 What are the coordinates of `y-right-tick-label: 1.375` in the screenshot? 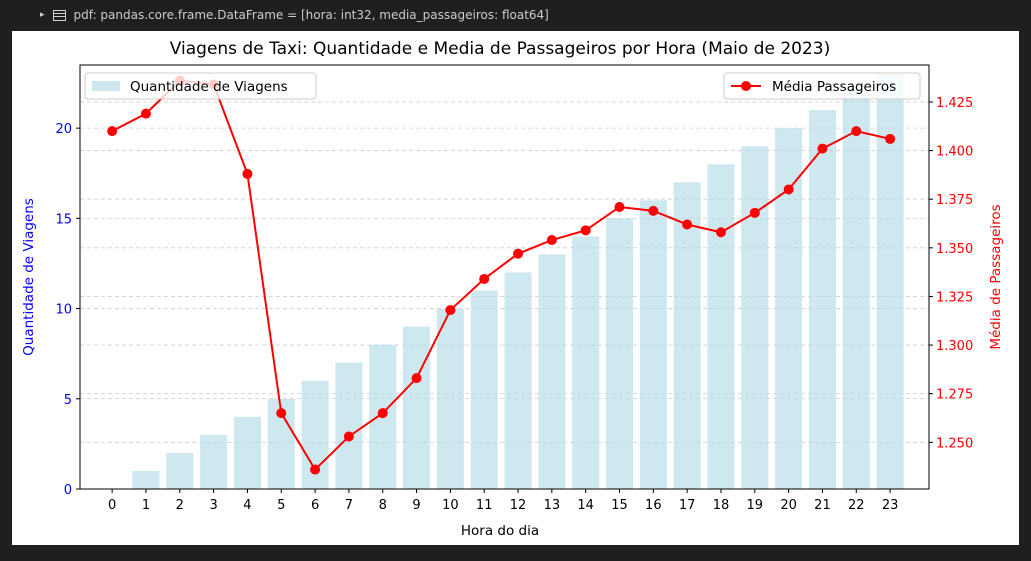 It's located at (954, 200).